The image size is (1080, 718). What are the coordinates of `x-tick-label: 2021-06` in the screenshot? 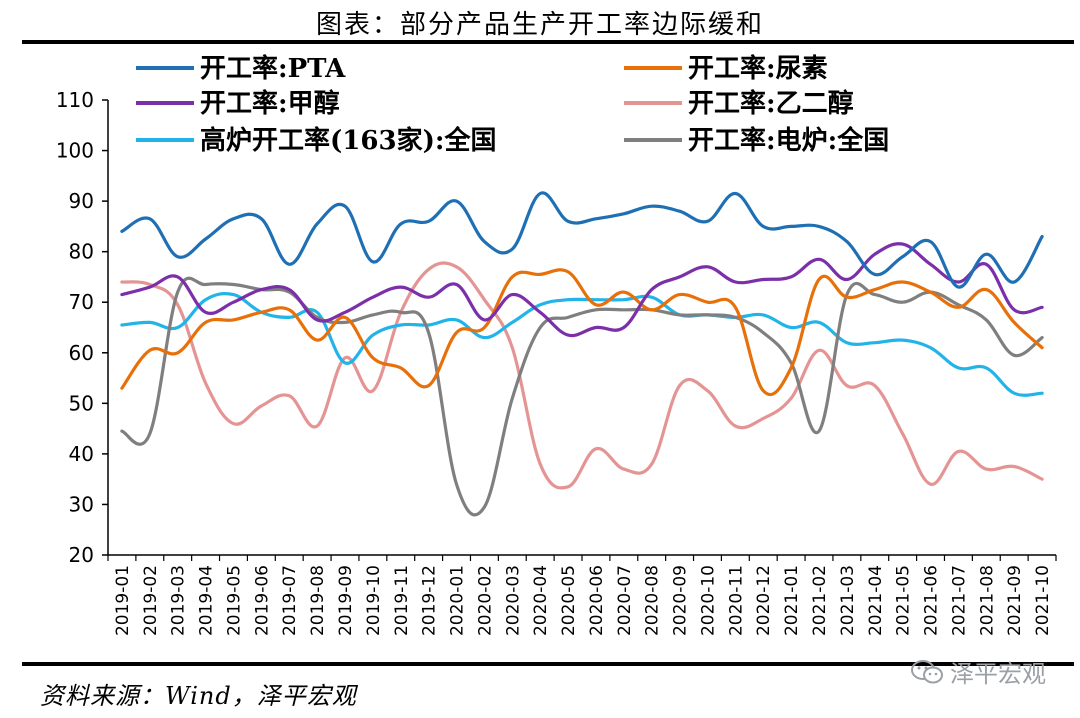 It's located at (932, 600).